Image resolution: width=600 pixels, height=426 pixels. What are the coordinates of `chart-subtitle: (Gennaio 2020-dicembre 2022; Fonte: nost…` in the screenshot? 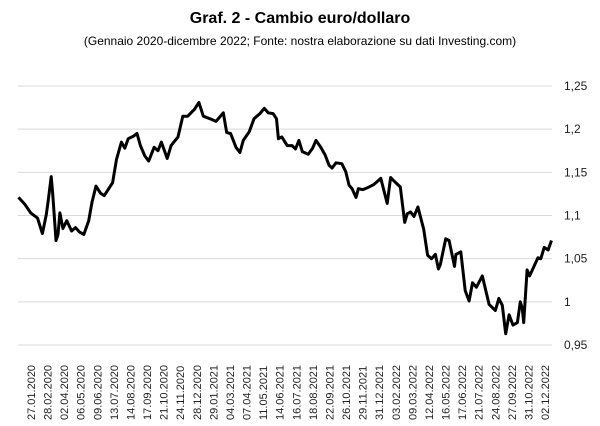 It's located at (300, 41).